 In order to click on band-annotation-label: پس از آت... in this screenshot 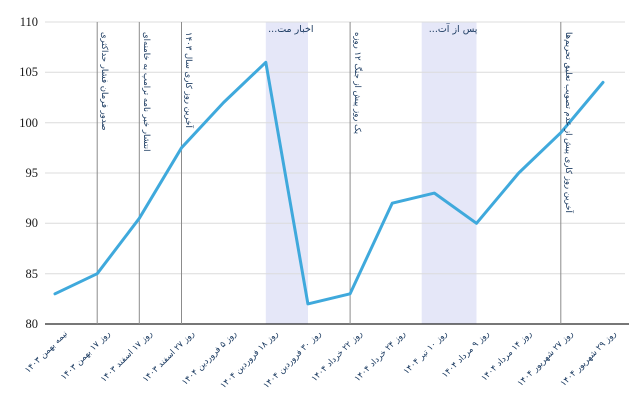, I will do `click(453, 29)`.